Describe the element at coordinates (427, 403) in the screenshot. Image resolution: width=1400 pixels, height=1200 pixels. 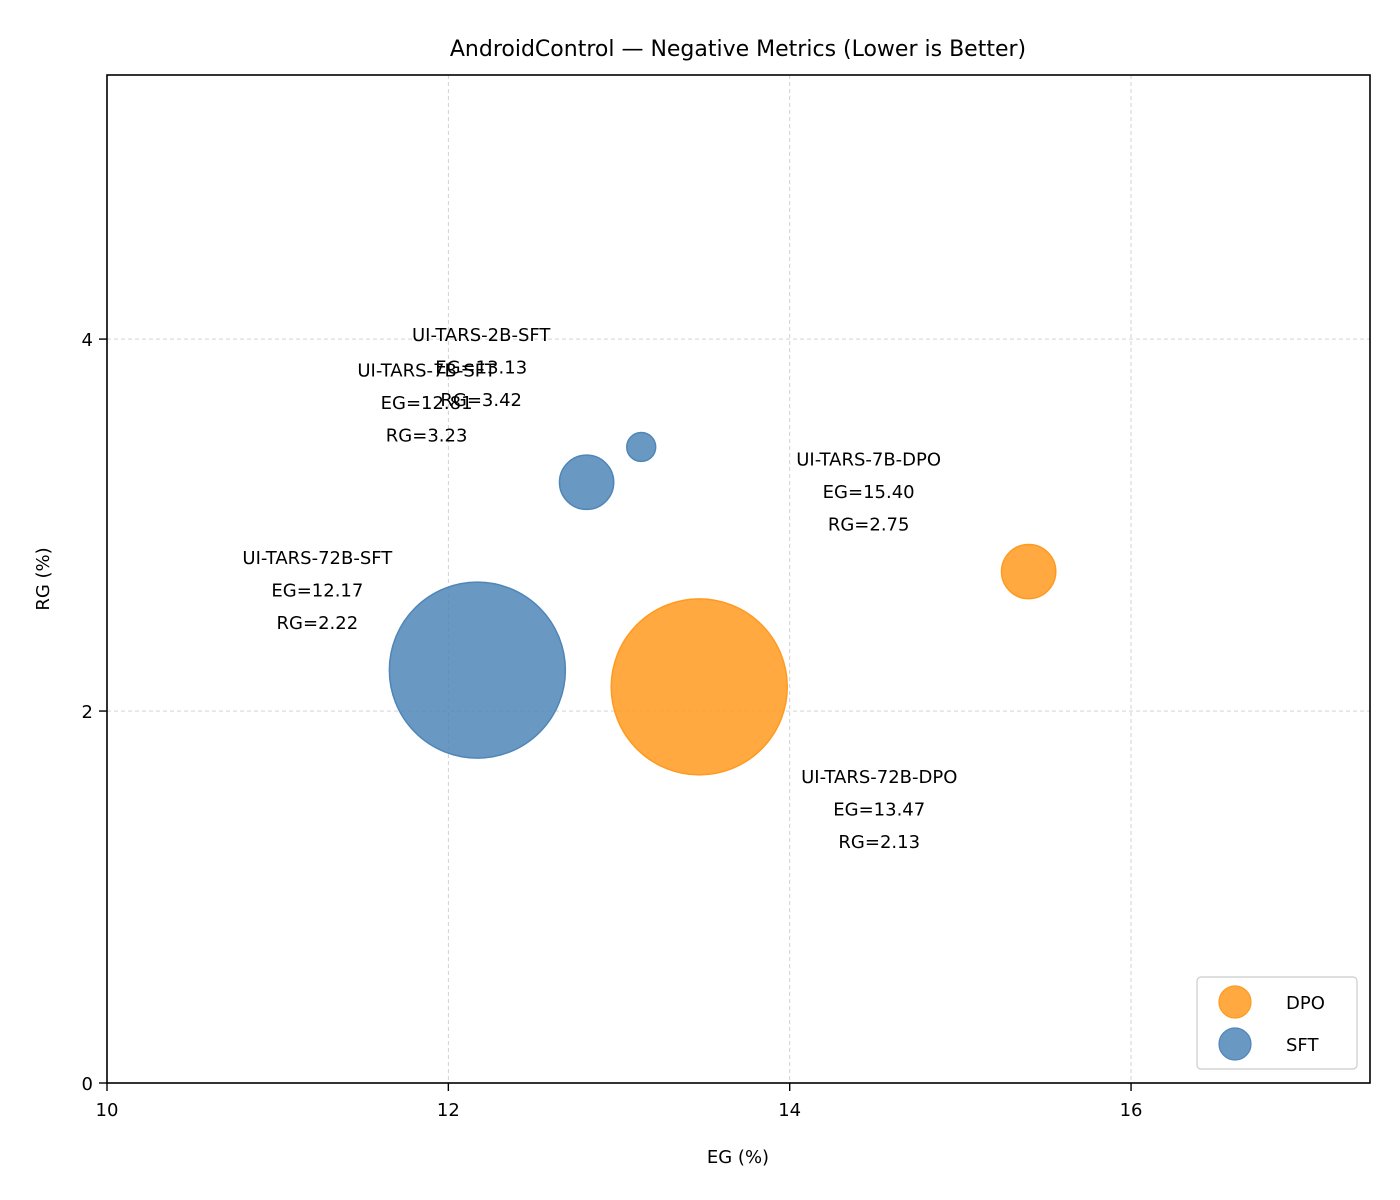
I see `annotation-ui-tars-7b-sft: EG=12.81` at that location.